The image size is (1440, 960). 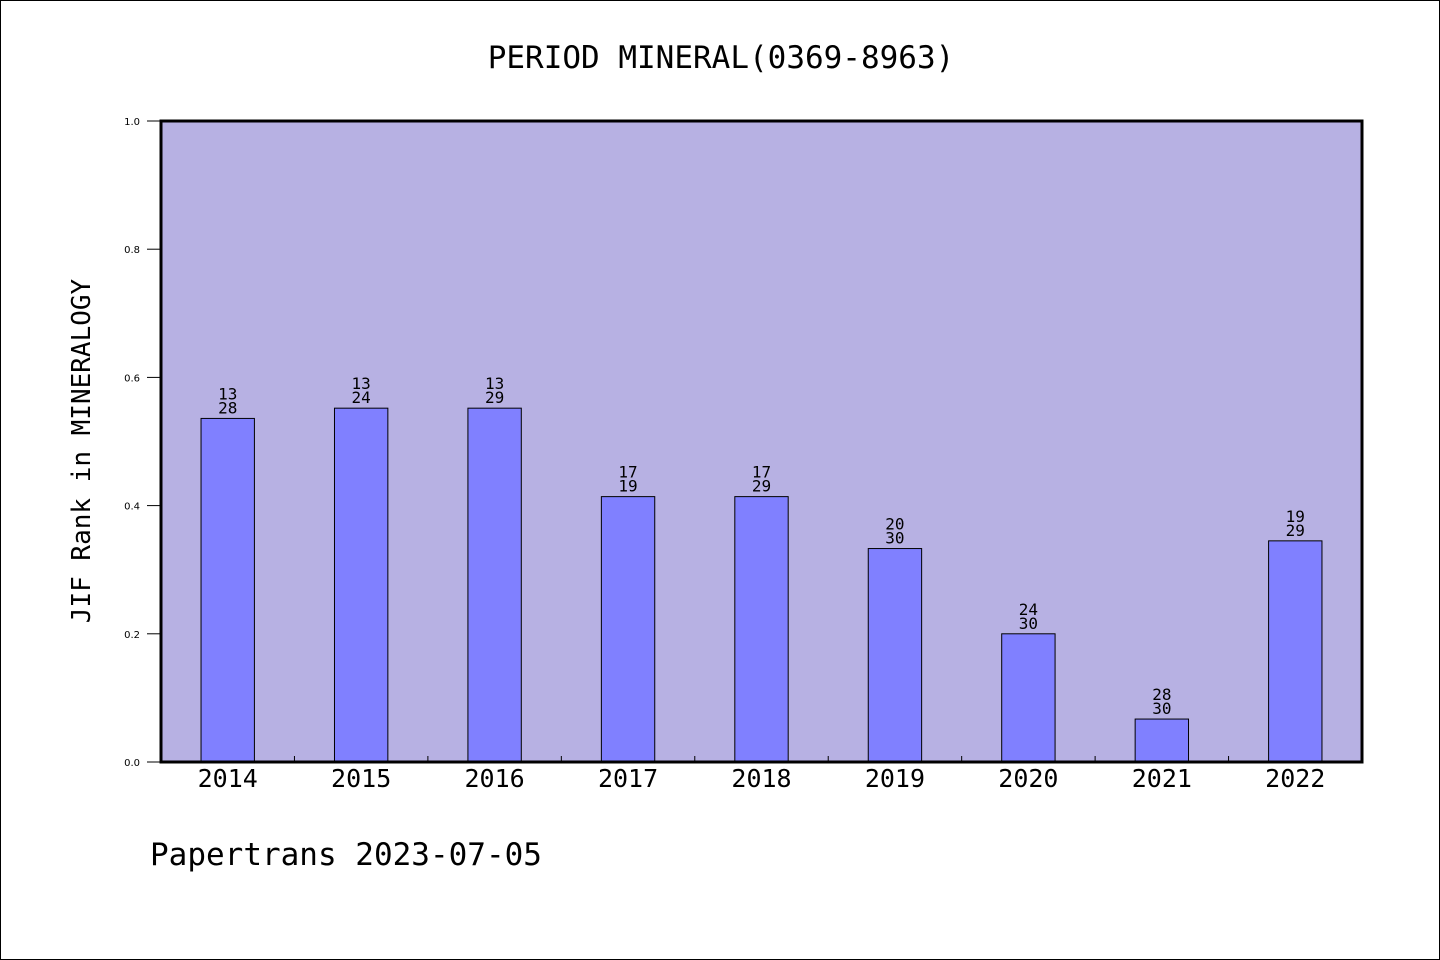 What do you see at coordinates (1028, 778) in the screenshot?
I see `x-tick-label: 2020` at bounding box center [1028, 778].